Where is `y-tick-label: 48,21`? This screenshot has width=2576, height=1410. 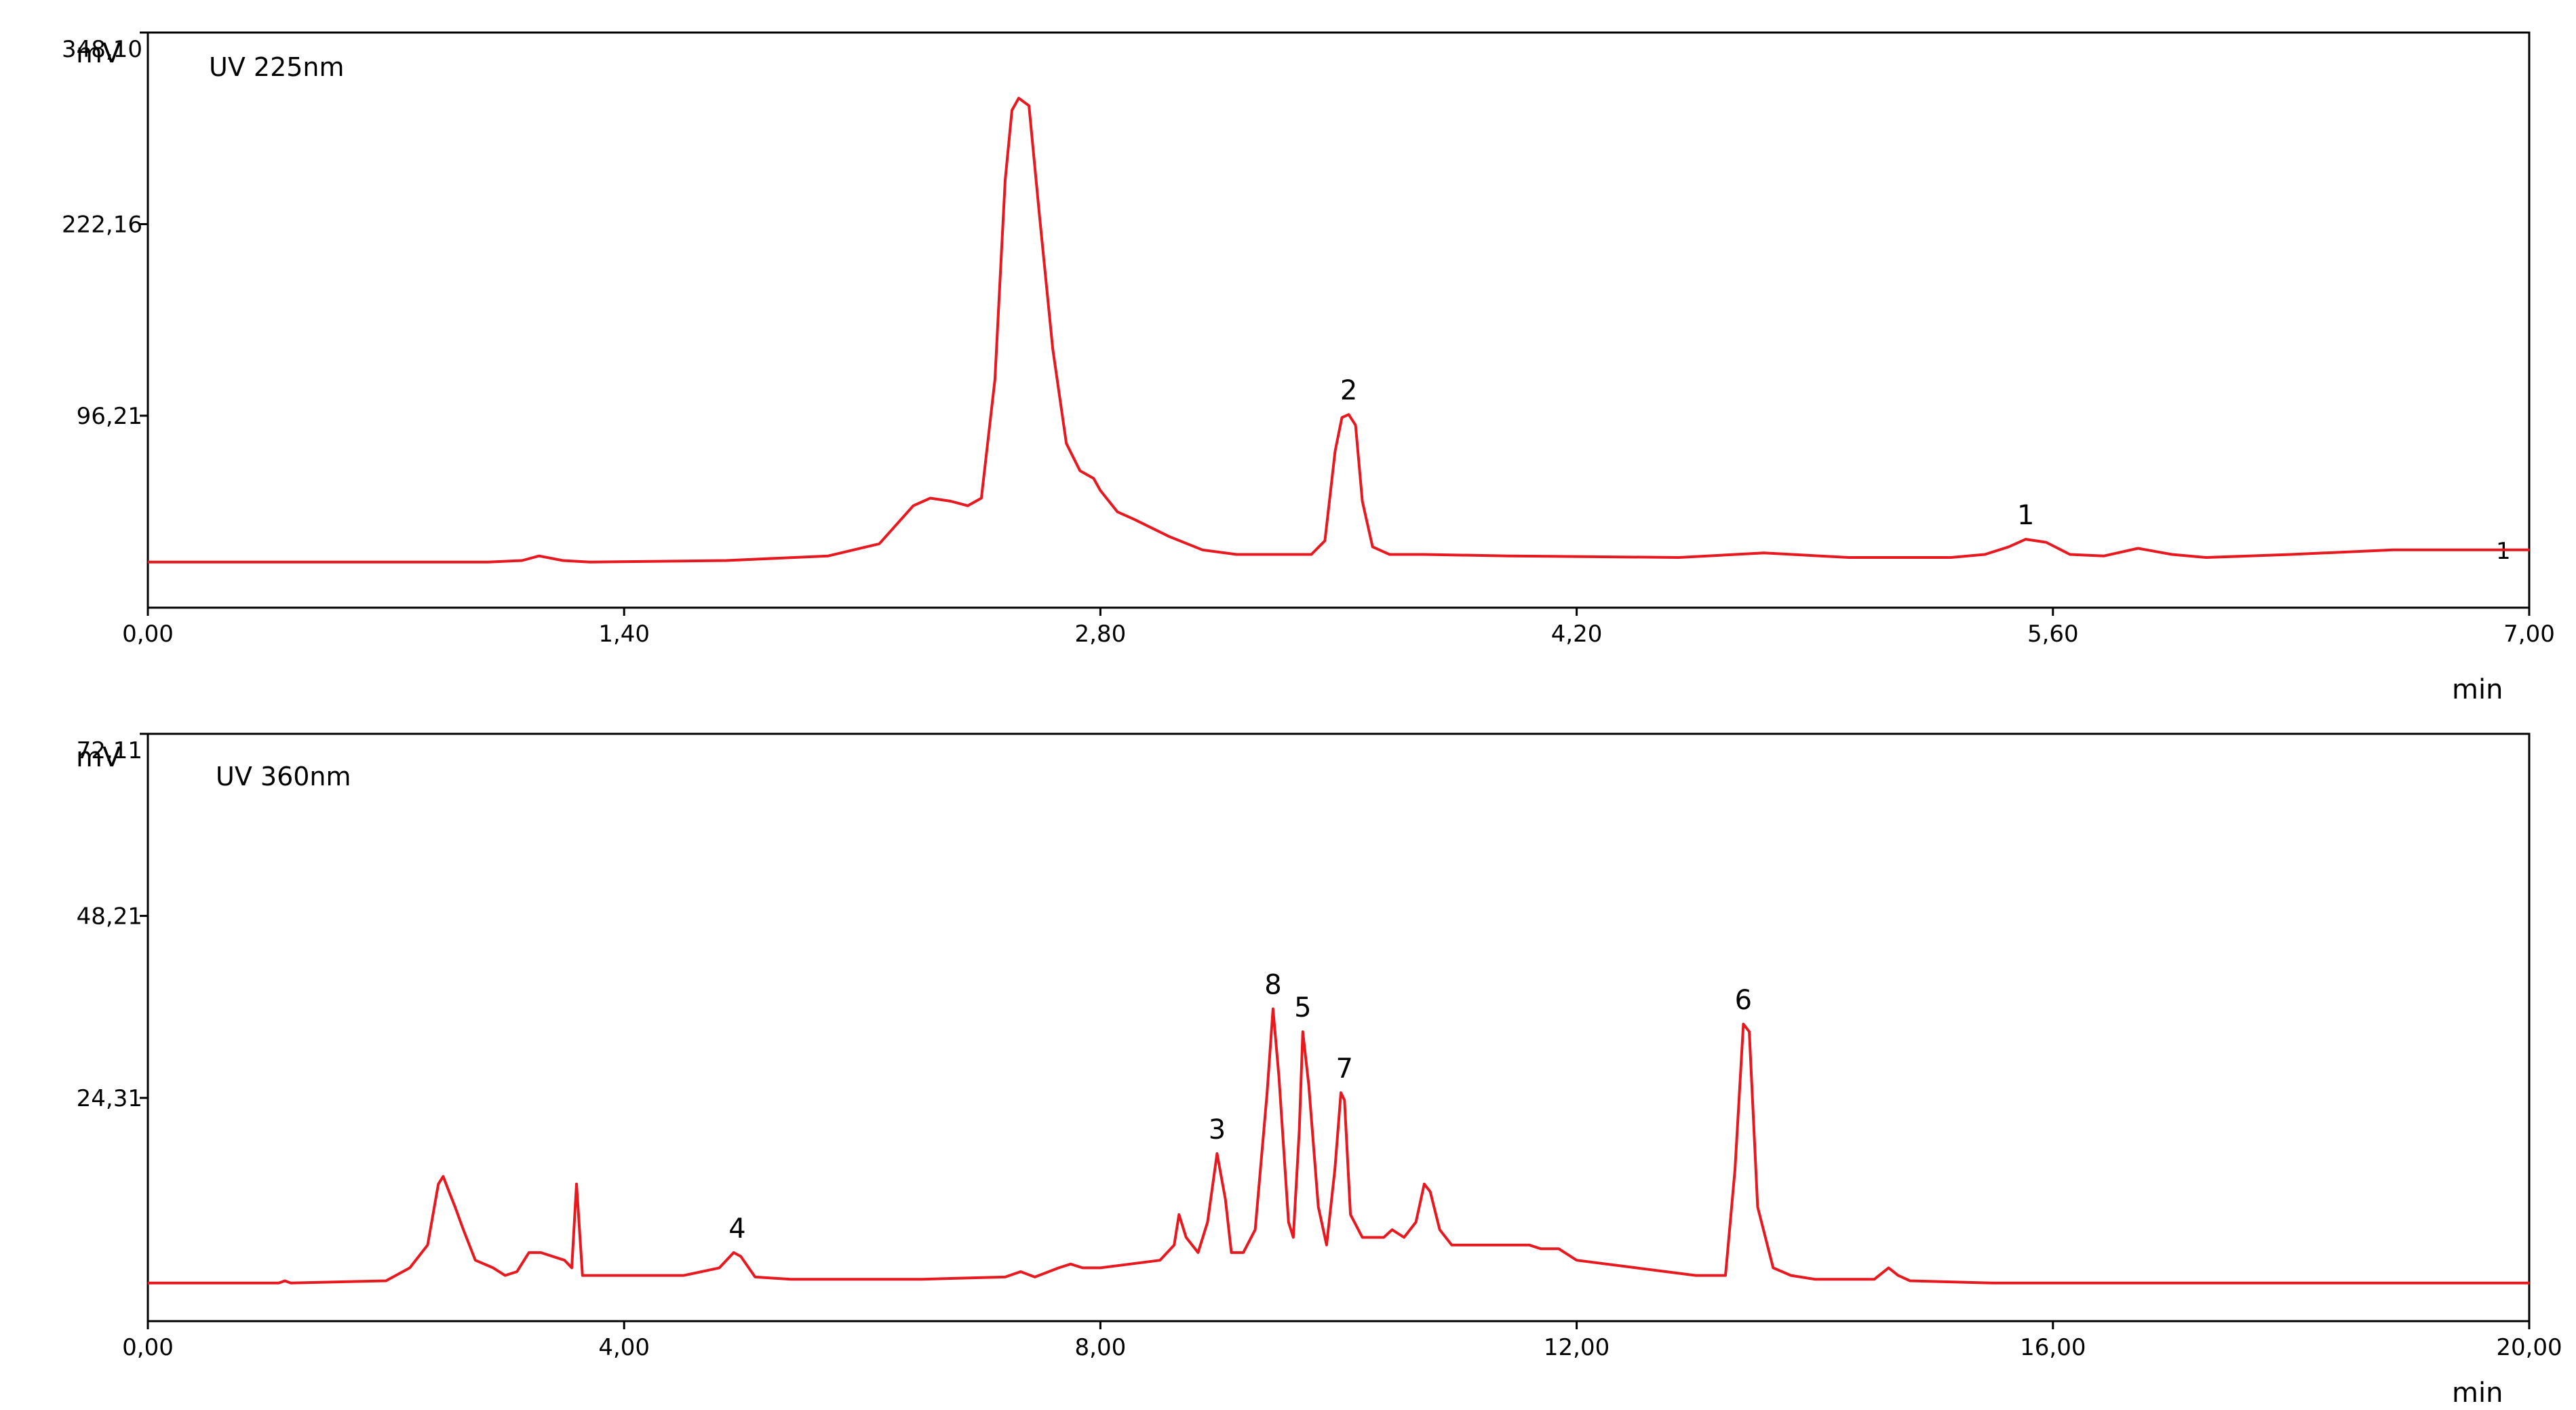 y-tick-label: 48,21 is located at coordinates (109, 916).